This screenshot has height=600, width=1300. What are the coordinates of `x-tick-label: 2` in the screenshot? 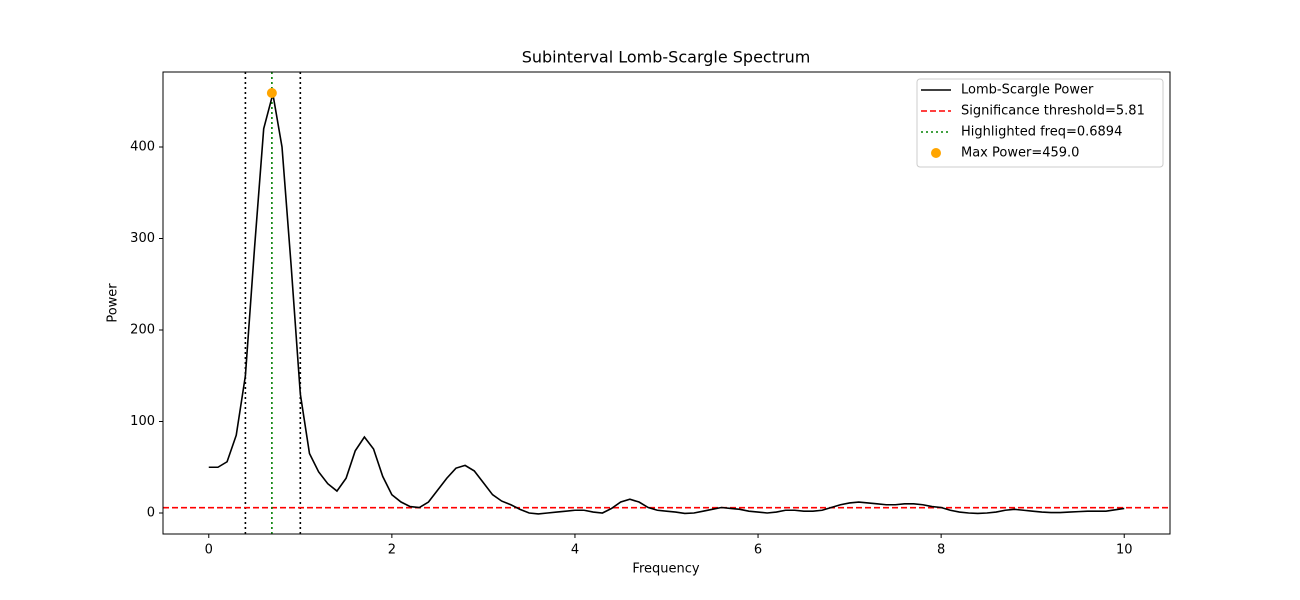 It's located at (392, 550).